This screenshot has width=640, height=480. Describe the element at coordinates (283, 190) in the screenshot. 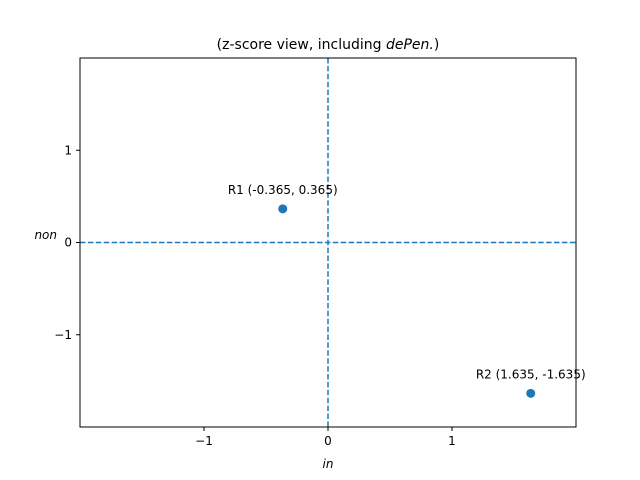

I see `data-point-label-1: R1 (-0.365, 0.365)` at that location.